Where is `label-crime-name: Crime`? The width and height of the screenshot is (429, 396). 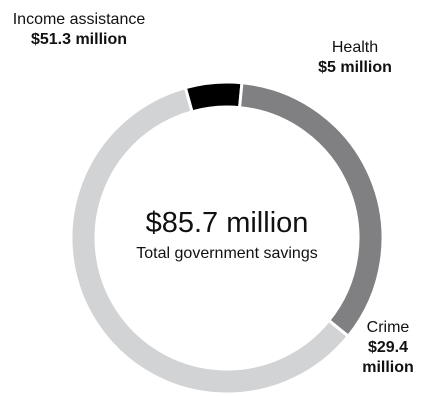 label-crime-name: Crime is located at coordinates (388, 327).